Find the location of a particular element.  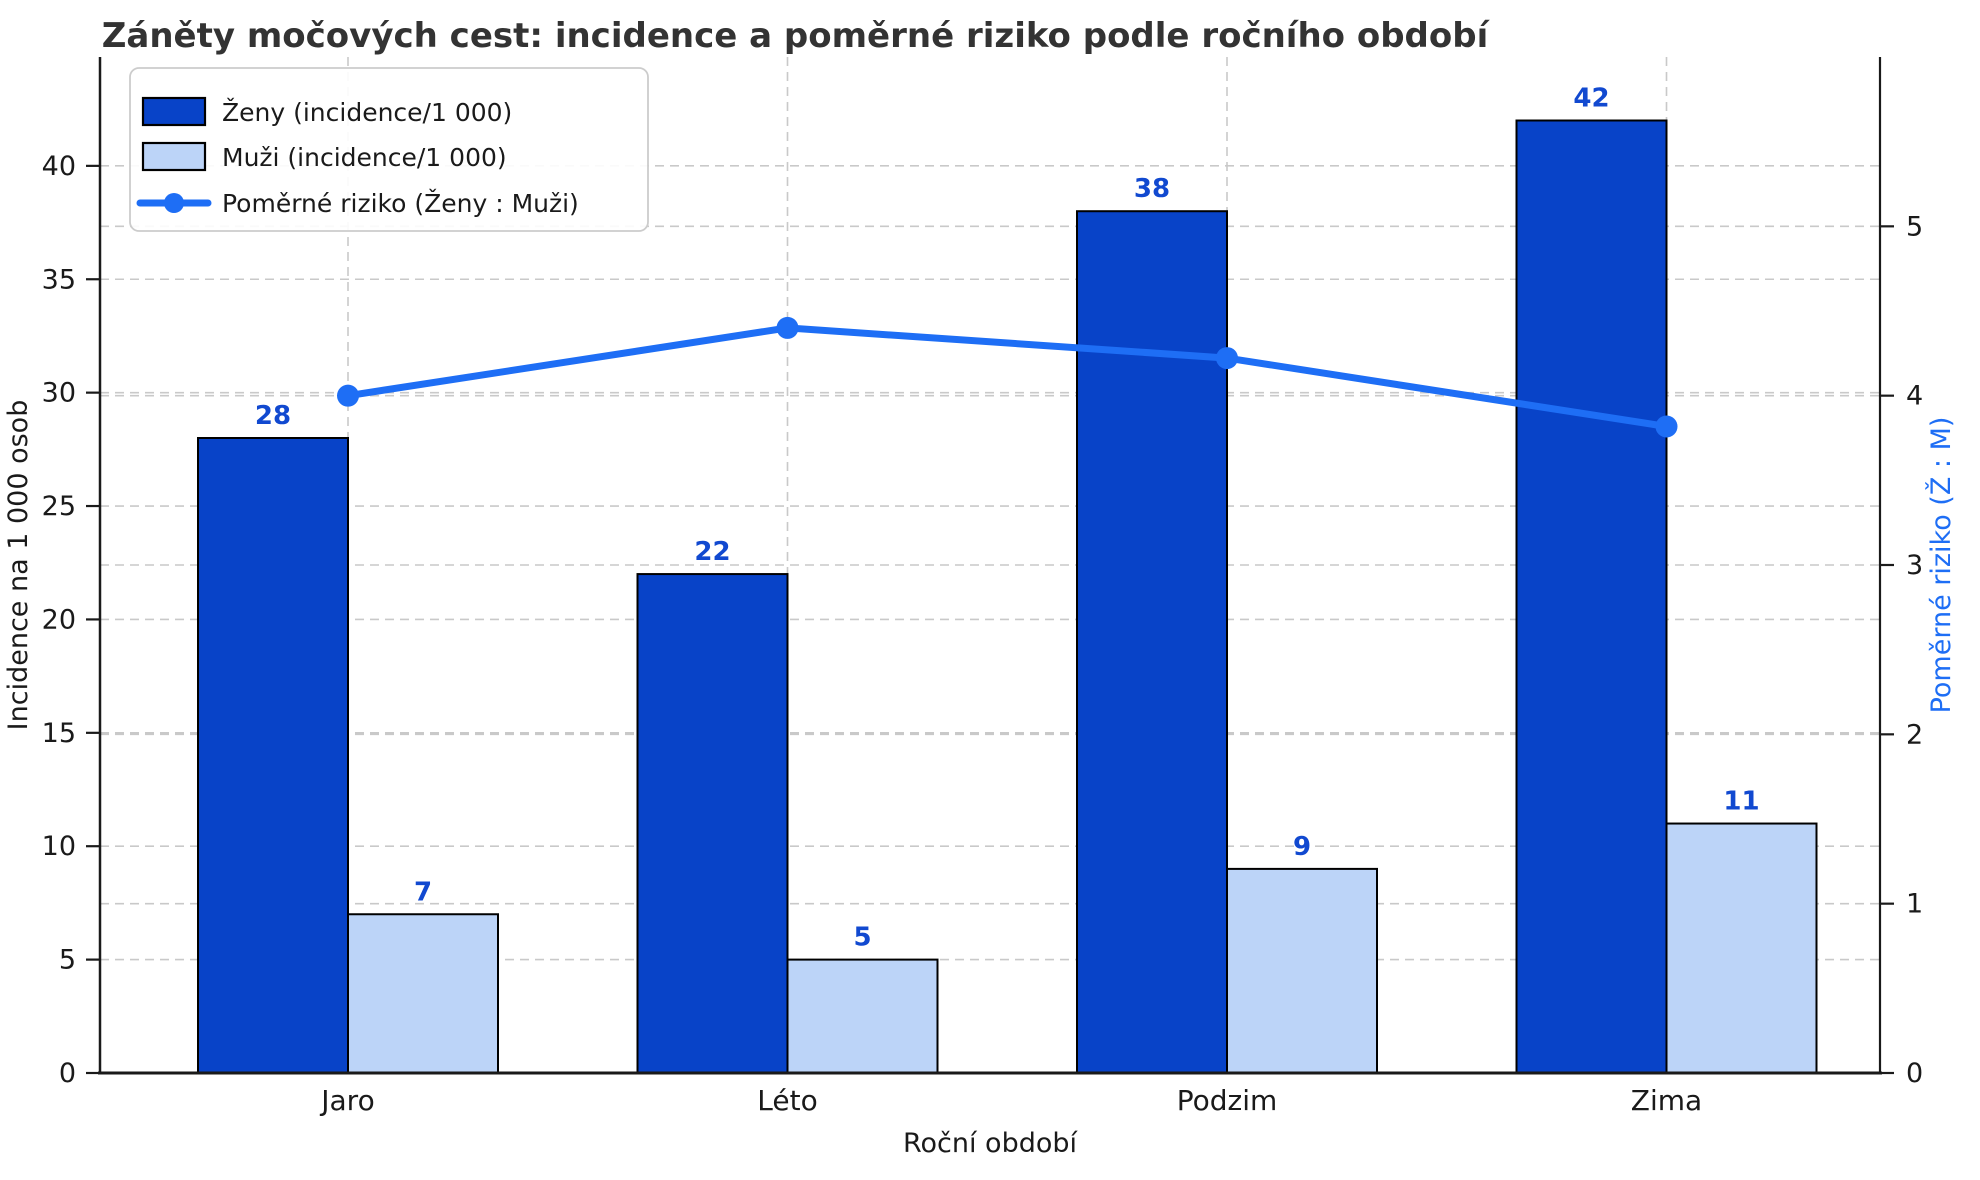

bar-value-label: 38 is located at coordinates (1152, 189).